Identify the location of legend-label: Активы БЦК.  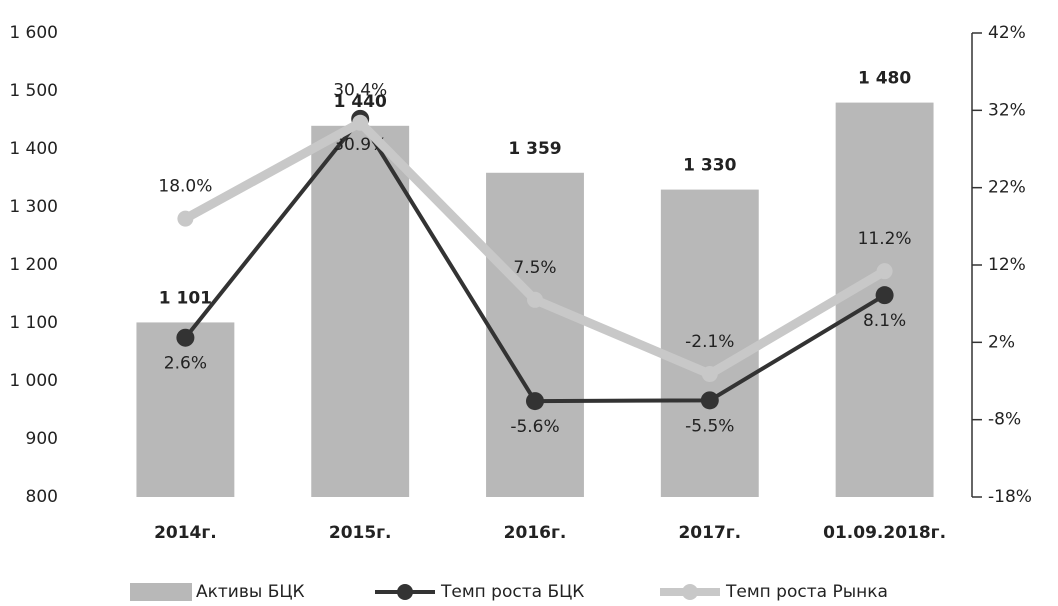
(250, 592).